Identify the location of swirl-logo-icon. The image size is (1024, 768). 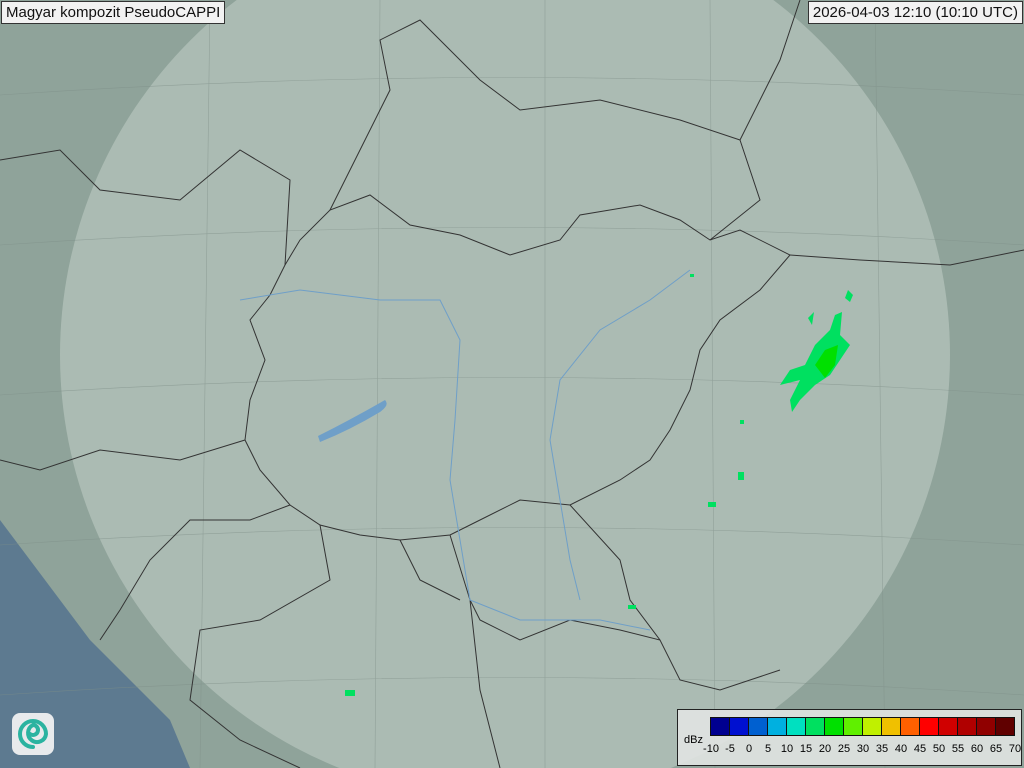
(33, 734).